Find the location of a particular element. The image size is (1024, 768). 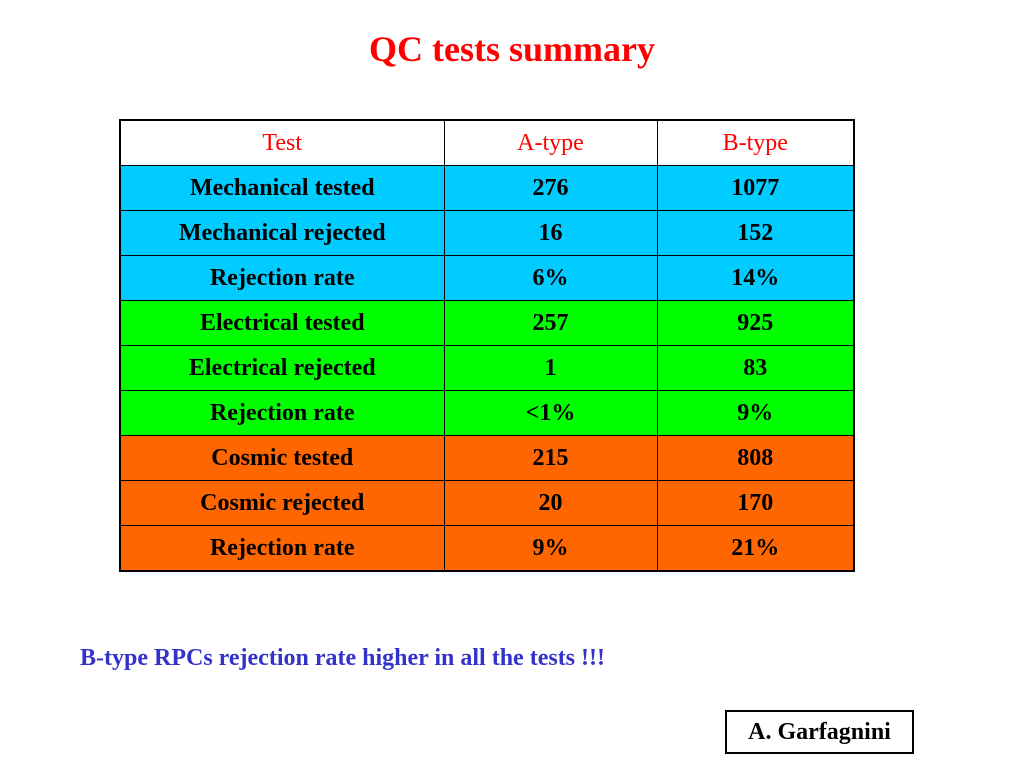

table-row: Cosmic rejected 20 170 is located at coordinates (487, 503).